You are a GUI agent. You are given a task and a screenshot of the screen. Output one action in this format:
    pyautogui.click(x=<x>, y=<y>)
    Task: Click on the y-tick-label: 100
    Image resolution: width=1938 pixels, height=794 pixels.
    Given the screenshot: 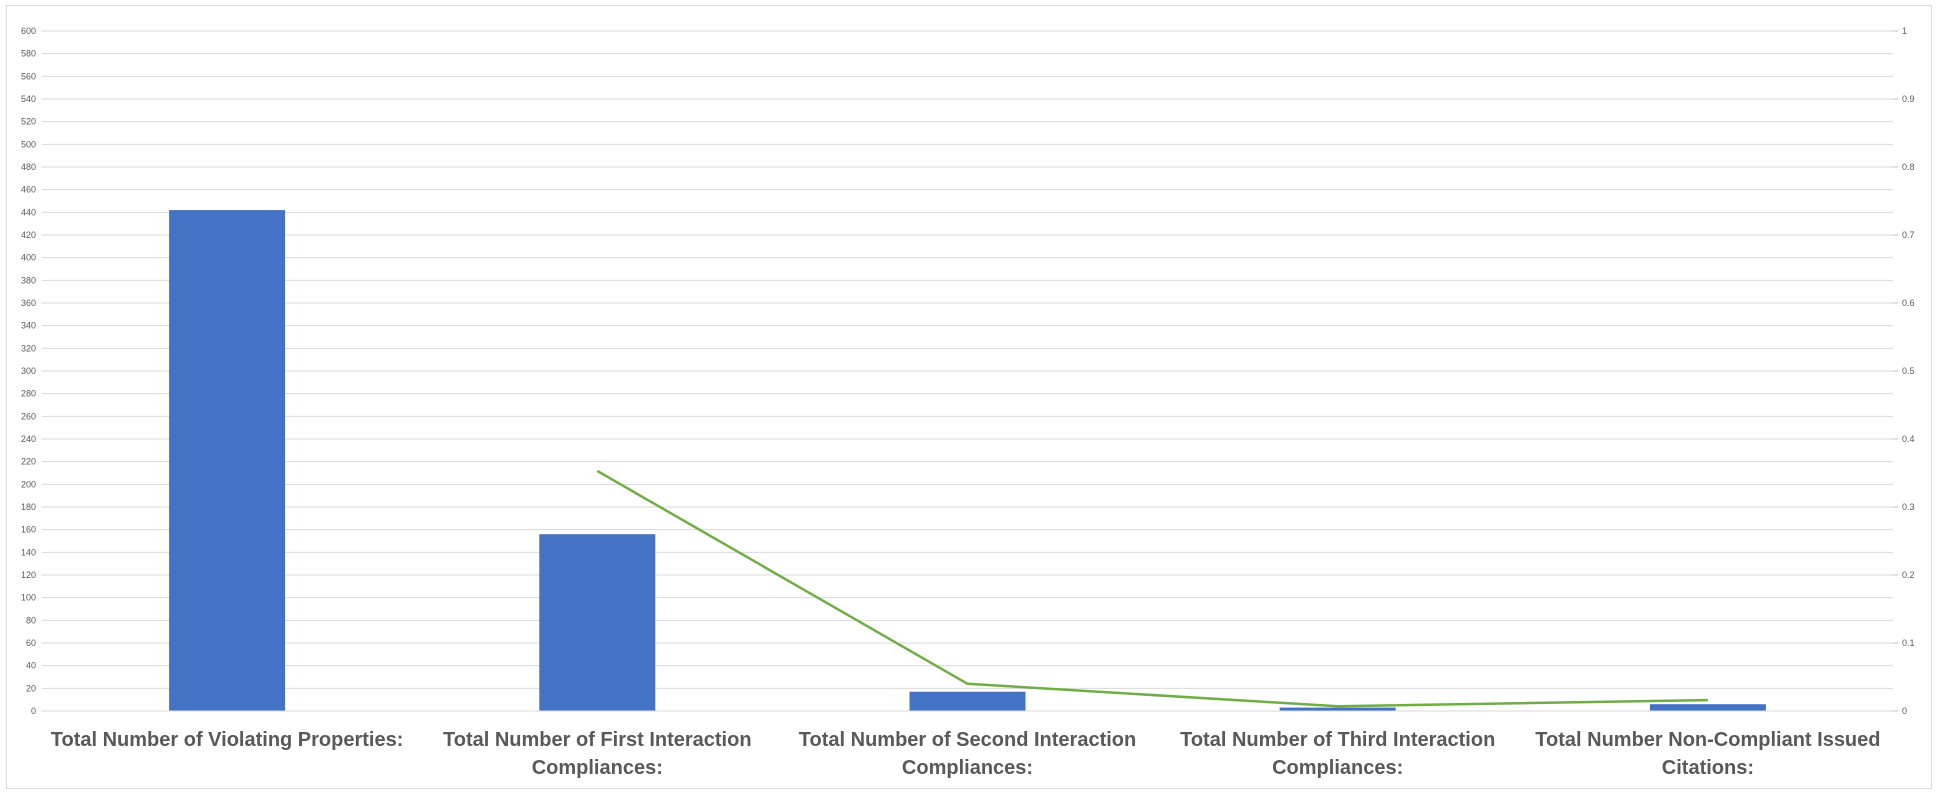 What is the action you would take?
    pyautogui.click(x=28, y=598)
    